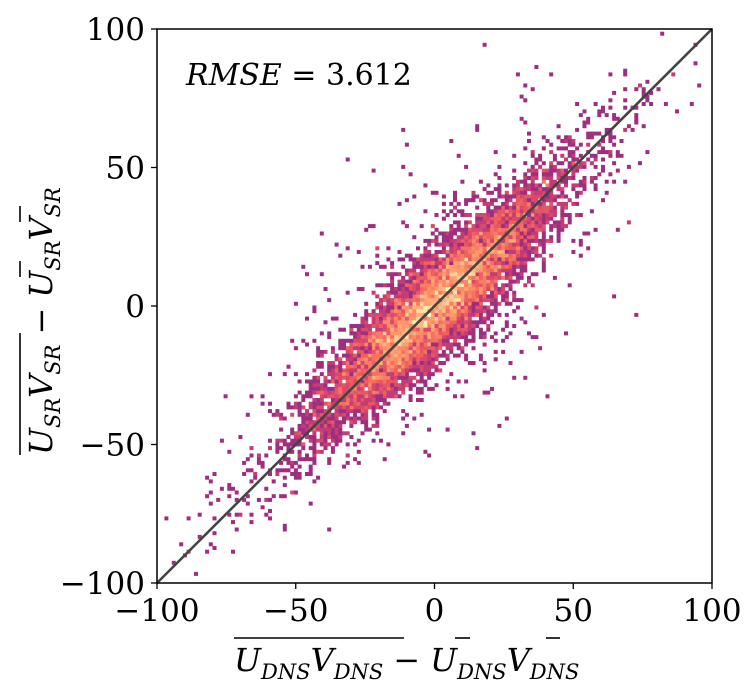  Describe the element at coordinates (554, 672) in the screenshot. I see `x-label-v2-sub: DNS` at that location.